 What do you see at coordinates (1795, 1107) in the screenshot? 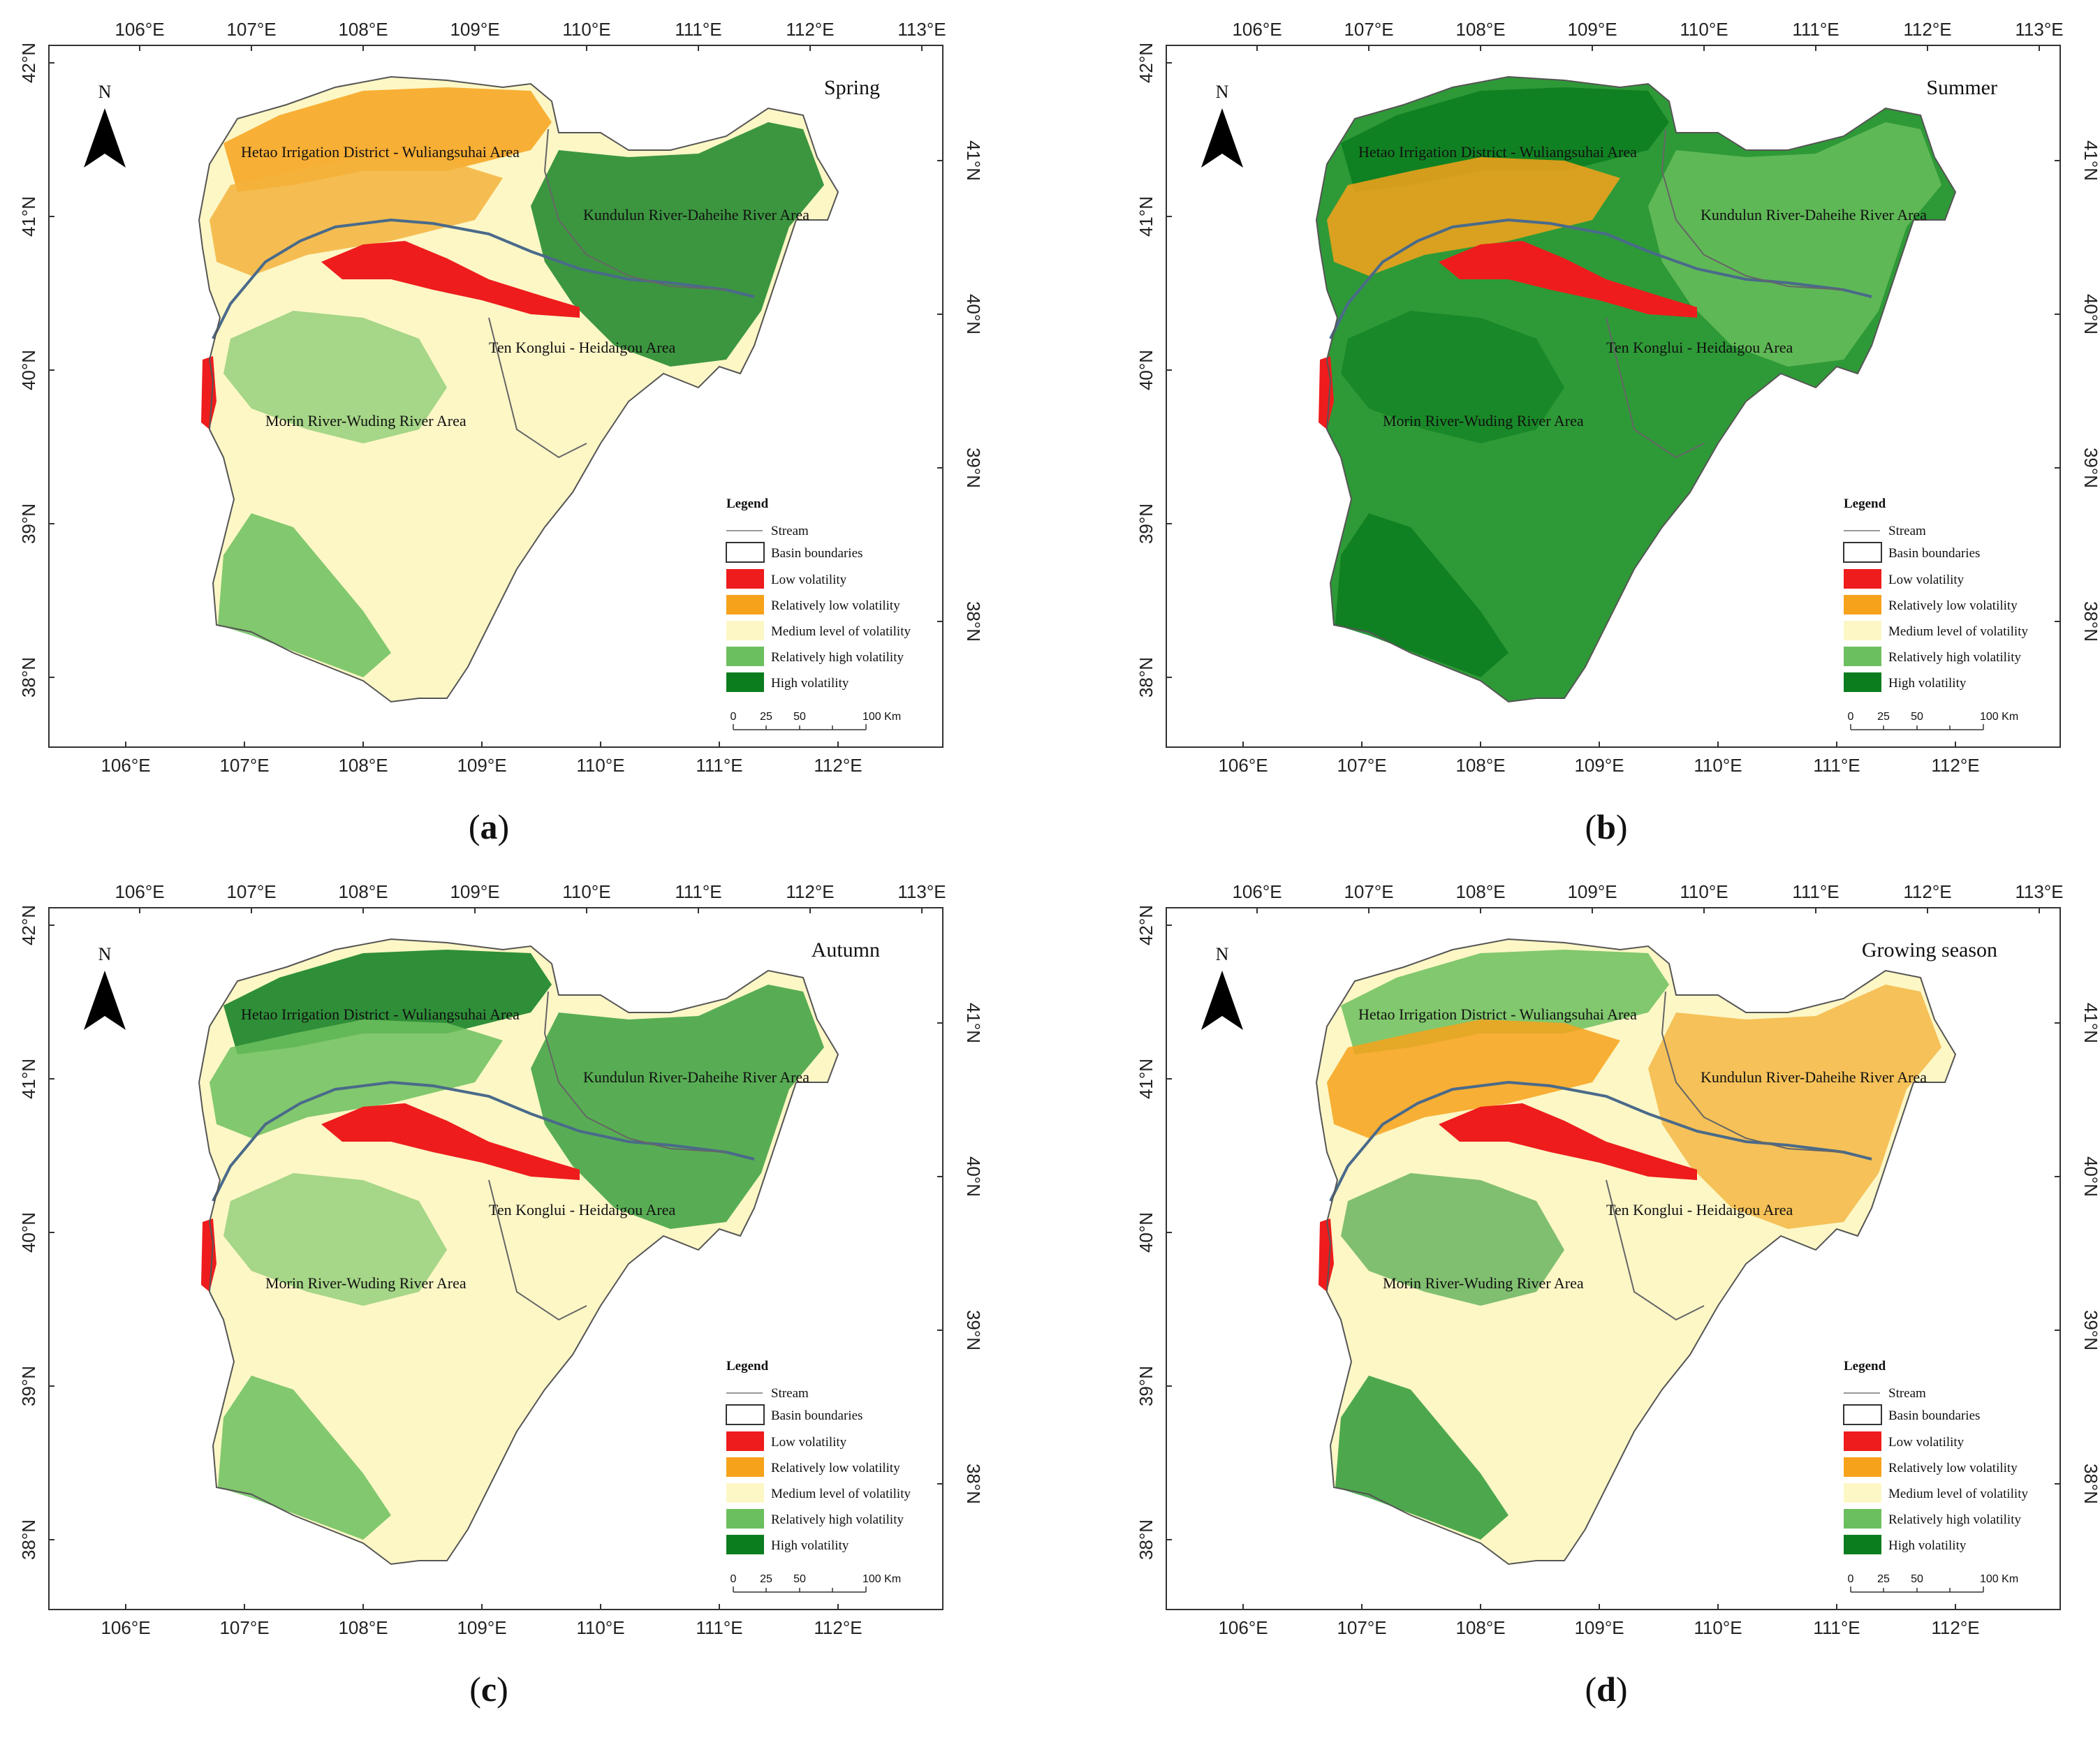
I see `east-zone-patch` at bounding box center [1795, 1107].